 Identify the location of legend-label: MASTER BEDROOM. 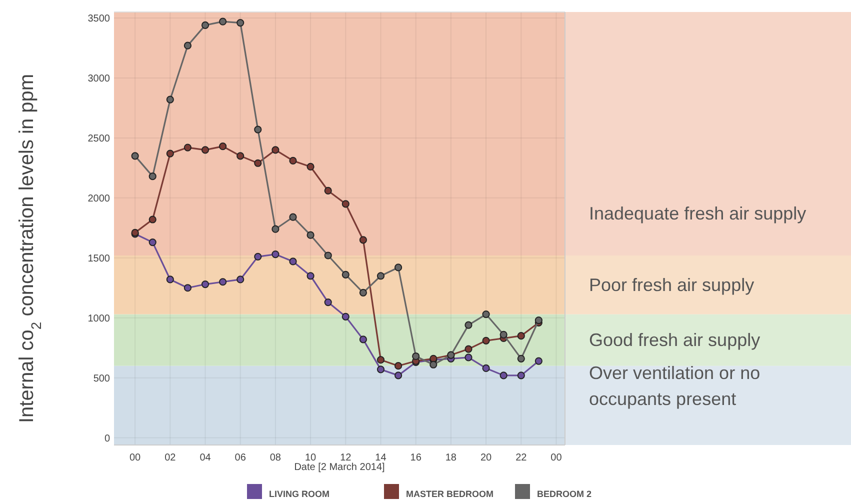
(450, 494).